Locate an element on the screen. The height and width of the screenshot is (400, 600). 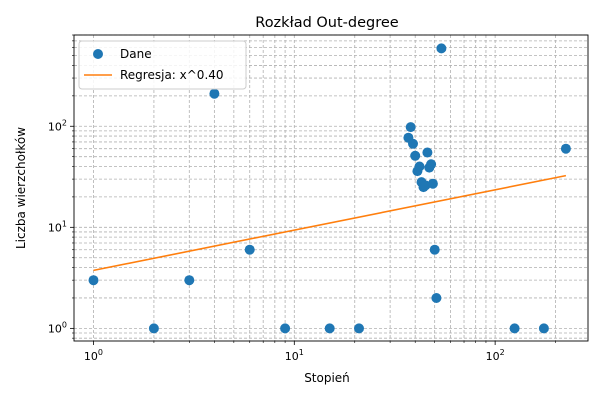
x-tick-label: 10² is located at coordinates (495, 355).